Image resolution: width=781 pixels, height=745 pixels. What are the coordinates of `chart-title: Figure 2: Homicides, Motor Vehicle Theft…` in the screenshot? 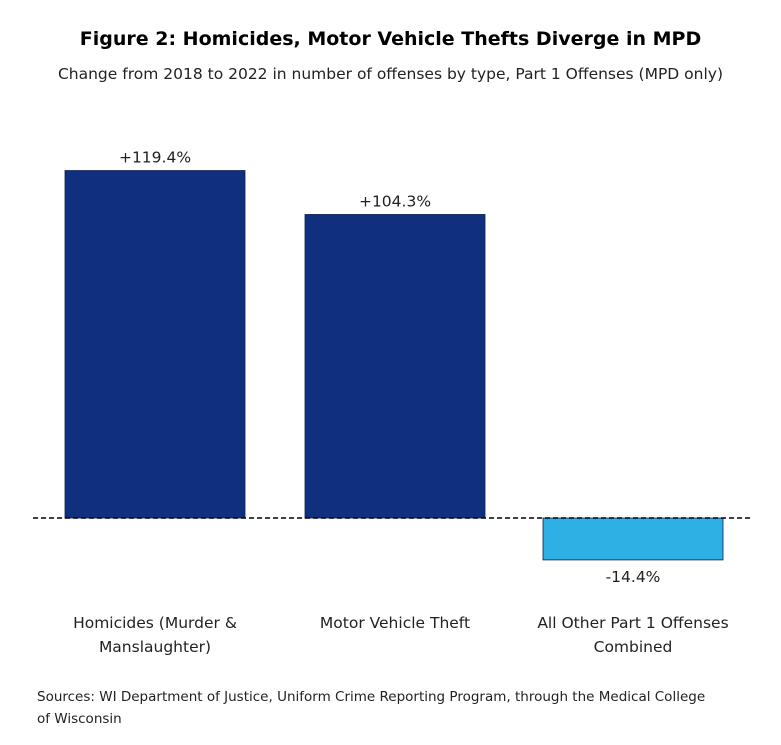 It's located at (390, 39).